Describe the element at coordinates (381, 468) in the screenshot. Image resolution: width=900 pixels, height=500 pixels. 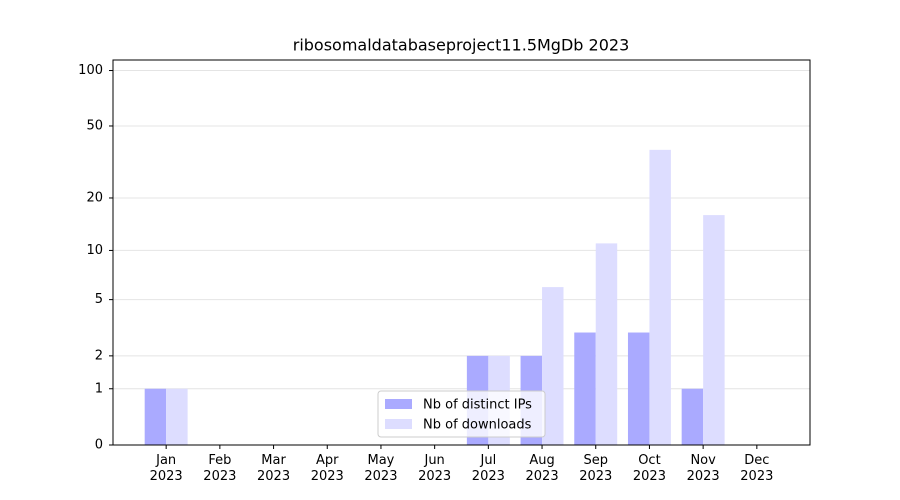
I see `x-tick-label: May 2023` at that location.